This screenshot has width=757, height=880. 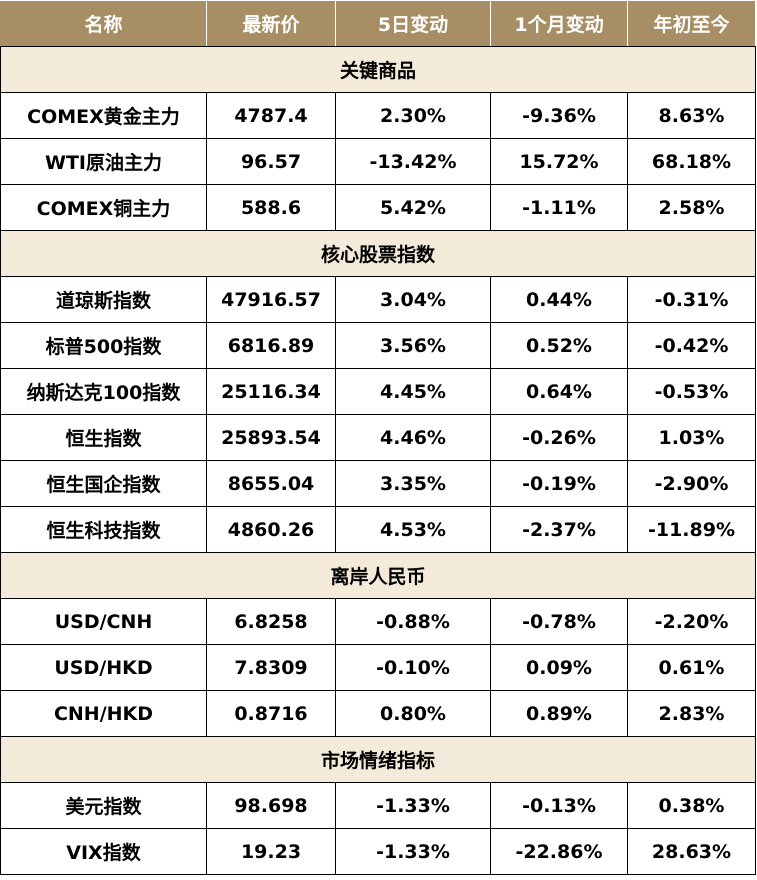 I want to click on table-row: 恒生科技指数 4860.26 4.53% -2.37% -11.89%, so click(x=378, y=529).